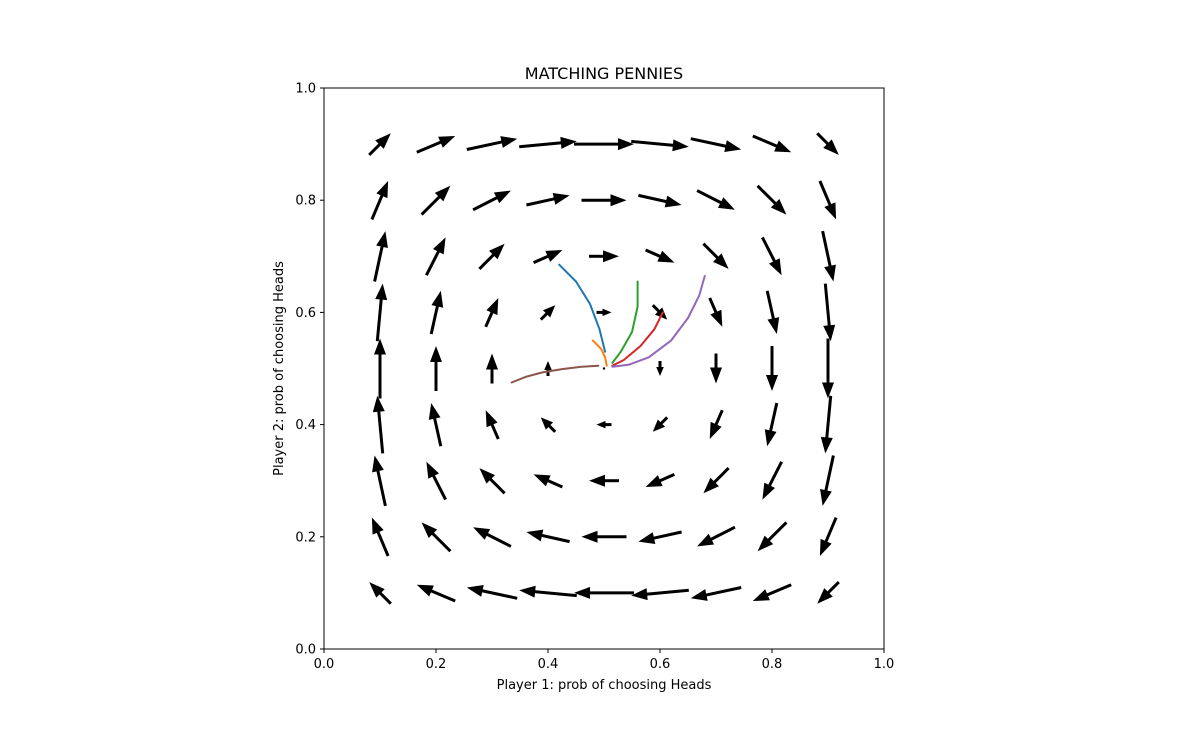  I want to click on x-tick-label: 0.4, so click(548, 664).